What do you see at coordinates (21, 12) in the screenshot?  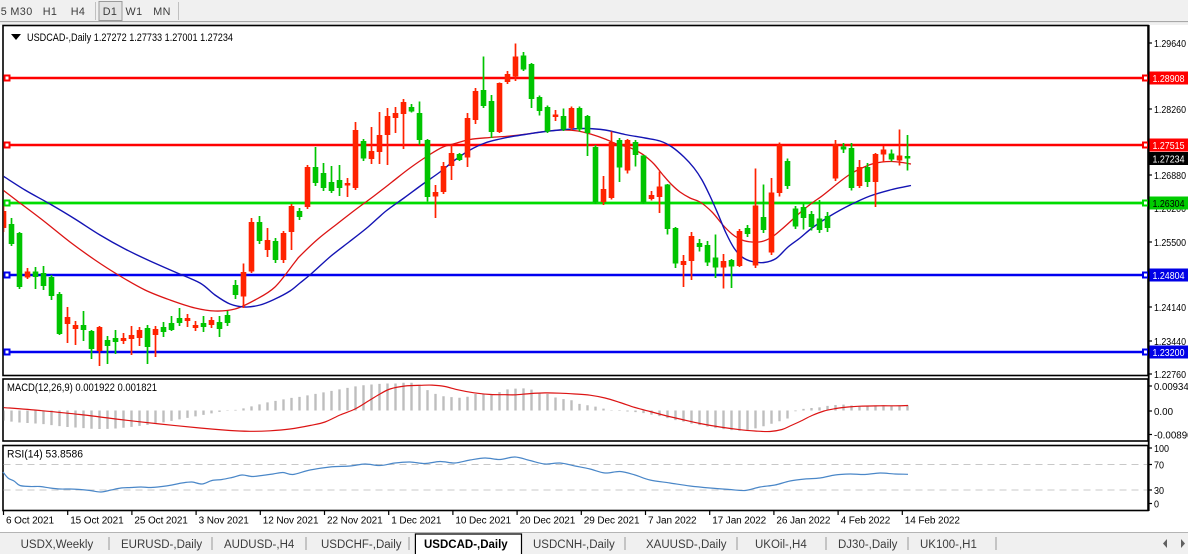 I see `svg-text: M30` at bounding box center [21, 12].